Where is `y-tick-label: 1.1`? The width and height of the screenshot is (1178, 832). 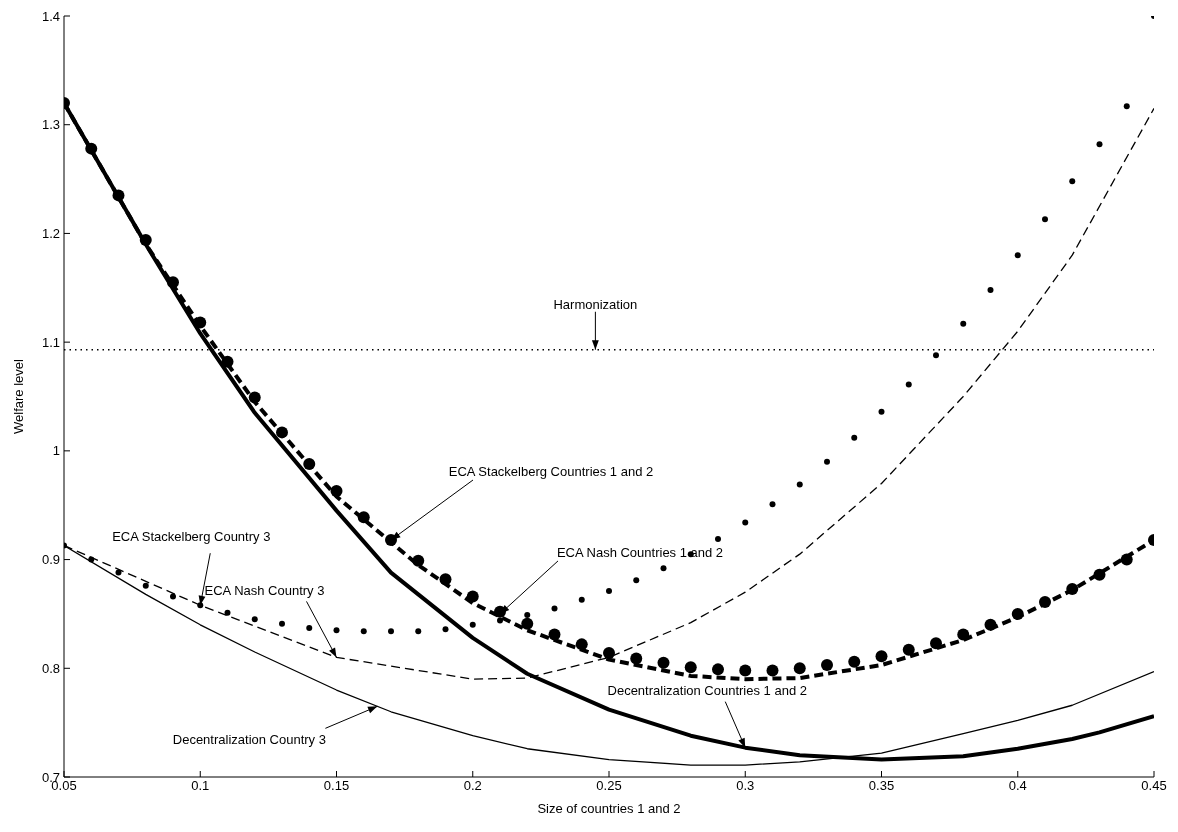
y-tick-label: 1.1 is located at coordinates (50, 342).